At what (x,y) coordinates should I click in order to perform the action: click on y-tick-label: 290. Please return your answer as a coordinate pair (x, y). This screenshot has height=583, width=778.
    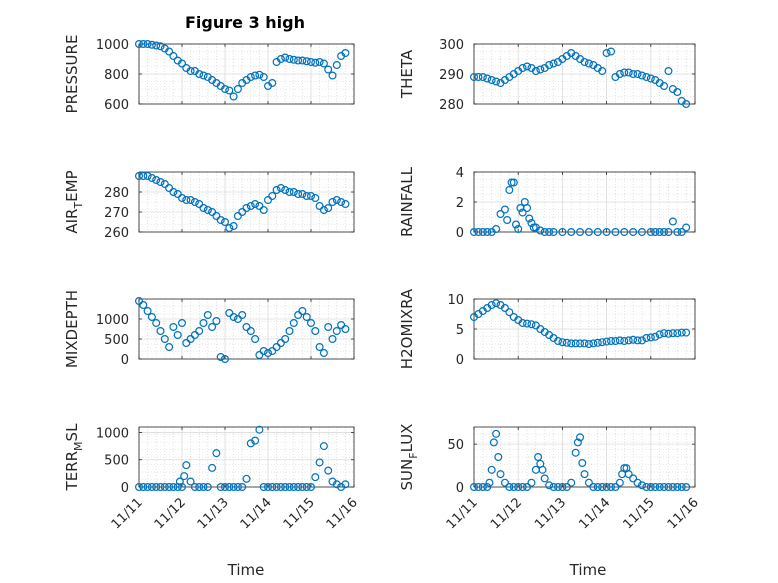
    Looking at the image, I should click on (451, 75).